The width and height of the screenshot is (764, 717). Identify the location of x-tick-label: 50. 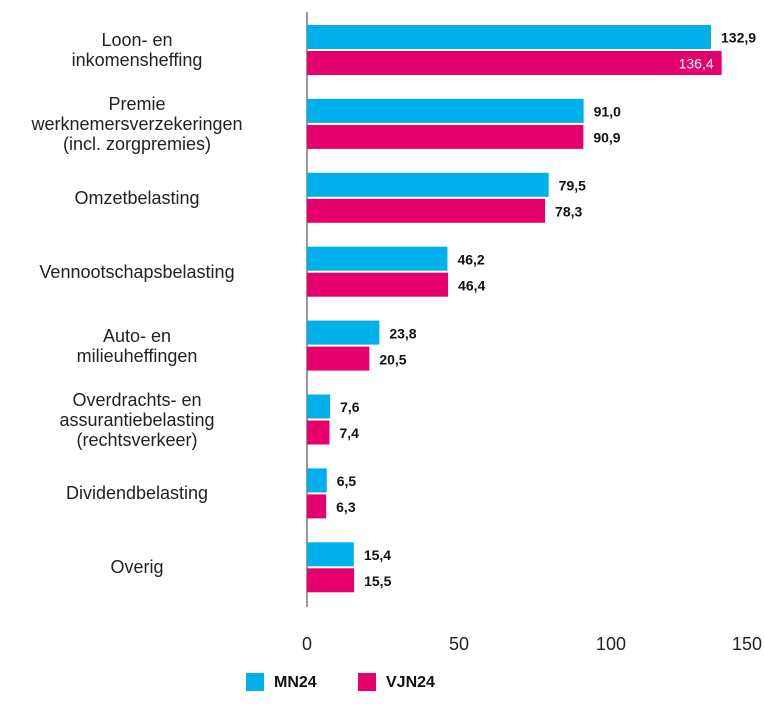
(459, 644).